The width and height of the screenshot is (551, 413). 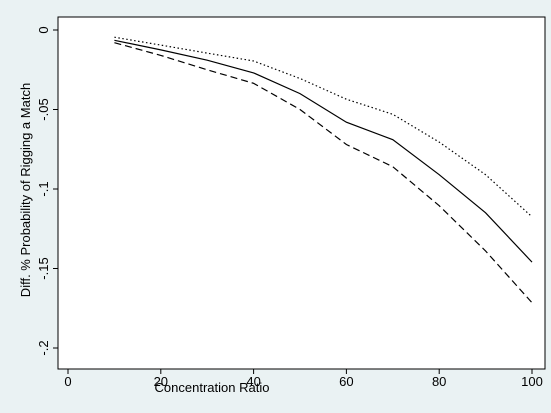 What do you see at coordinates (43, 268) in the screenshot?
I see `y-tick-label: -.15` at bounding box center [43, 268].